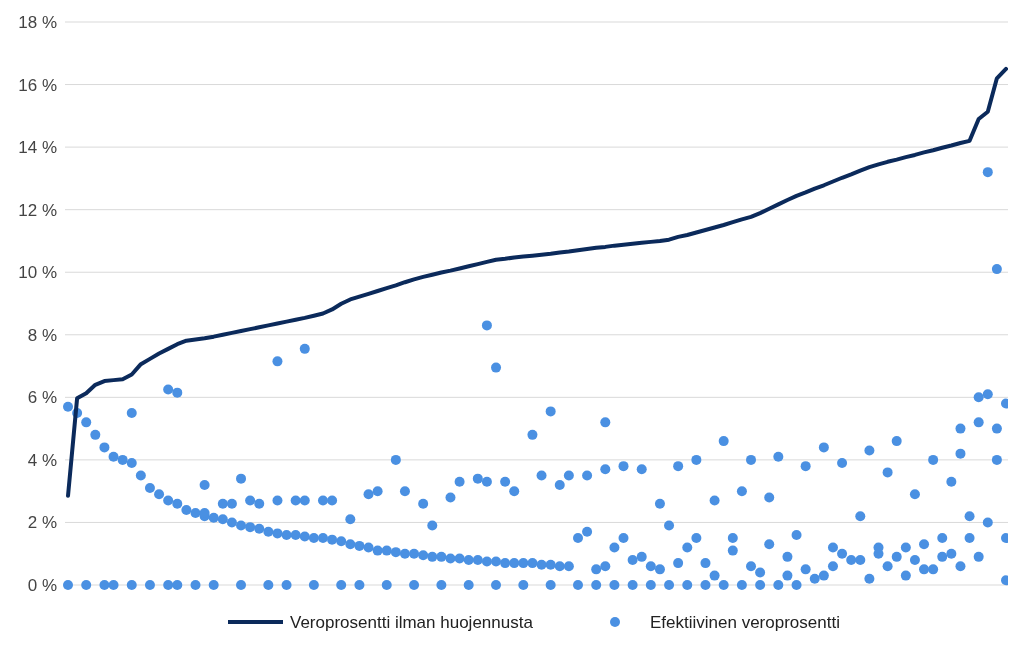 This screenshot has height=647, width=1016. Describe the element at coordinates (42, 398) in the screenshot. I see `y-tick-label: 6 %` at that location.